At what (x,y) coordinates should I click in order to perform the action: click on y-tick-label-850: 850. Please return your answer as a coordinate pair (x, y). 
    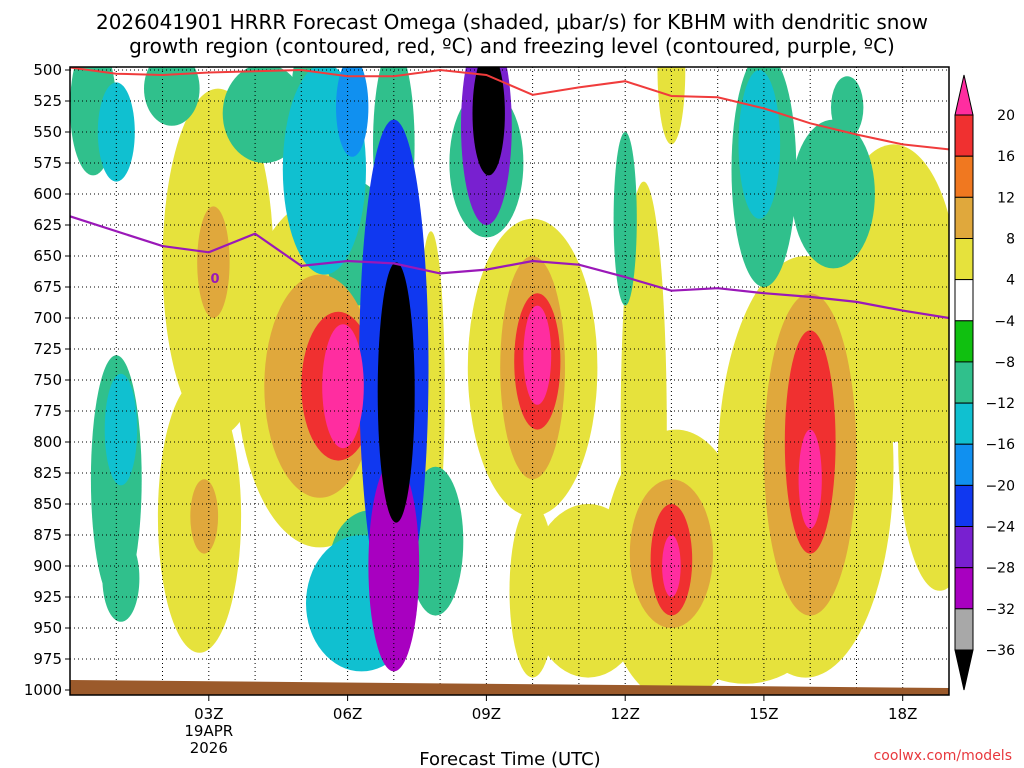
    Looking at the image, I should click on (47, 504).